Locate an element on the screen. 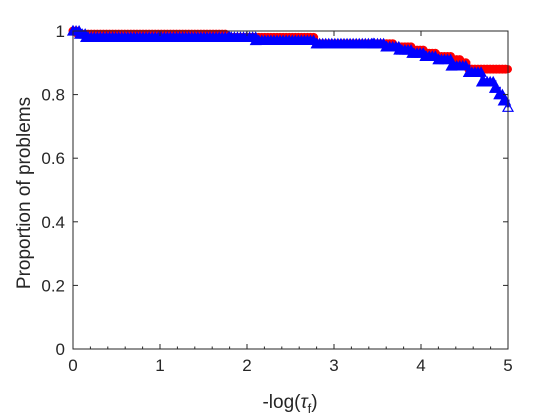  x-axis-label-close: ) is located at coordinates (314, 402).